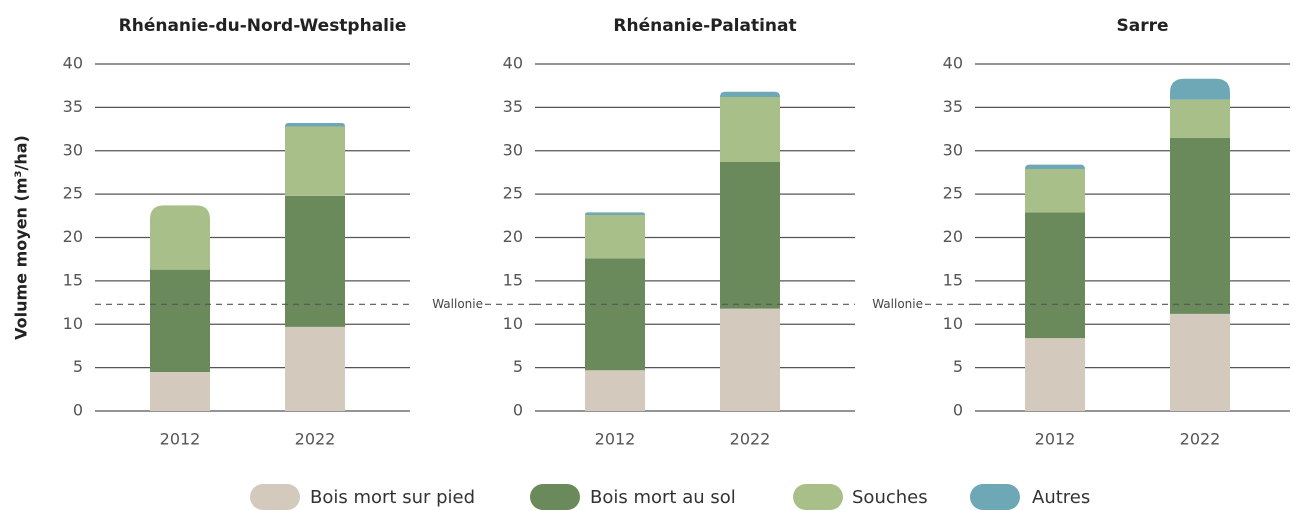 This screenshot has height=511, width=1293. What do you see at coordinates (263, 26) in the screenshot?
I see `chart-title: Rhénanie-du-Nord-Westphalie` at bounding box center [263, 26].